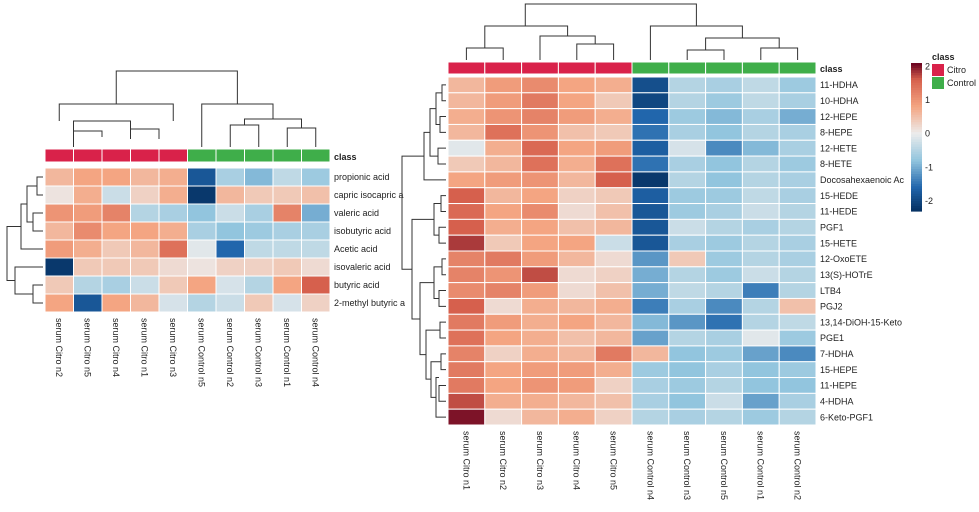 The image size is (979, 512). What do you see at coordinates (836, 133) in the screenshot?
I see `row-label: 8-HEPE` at bounding box center [836, 133].